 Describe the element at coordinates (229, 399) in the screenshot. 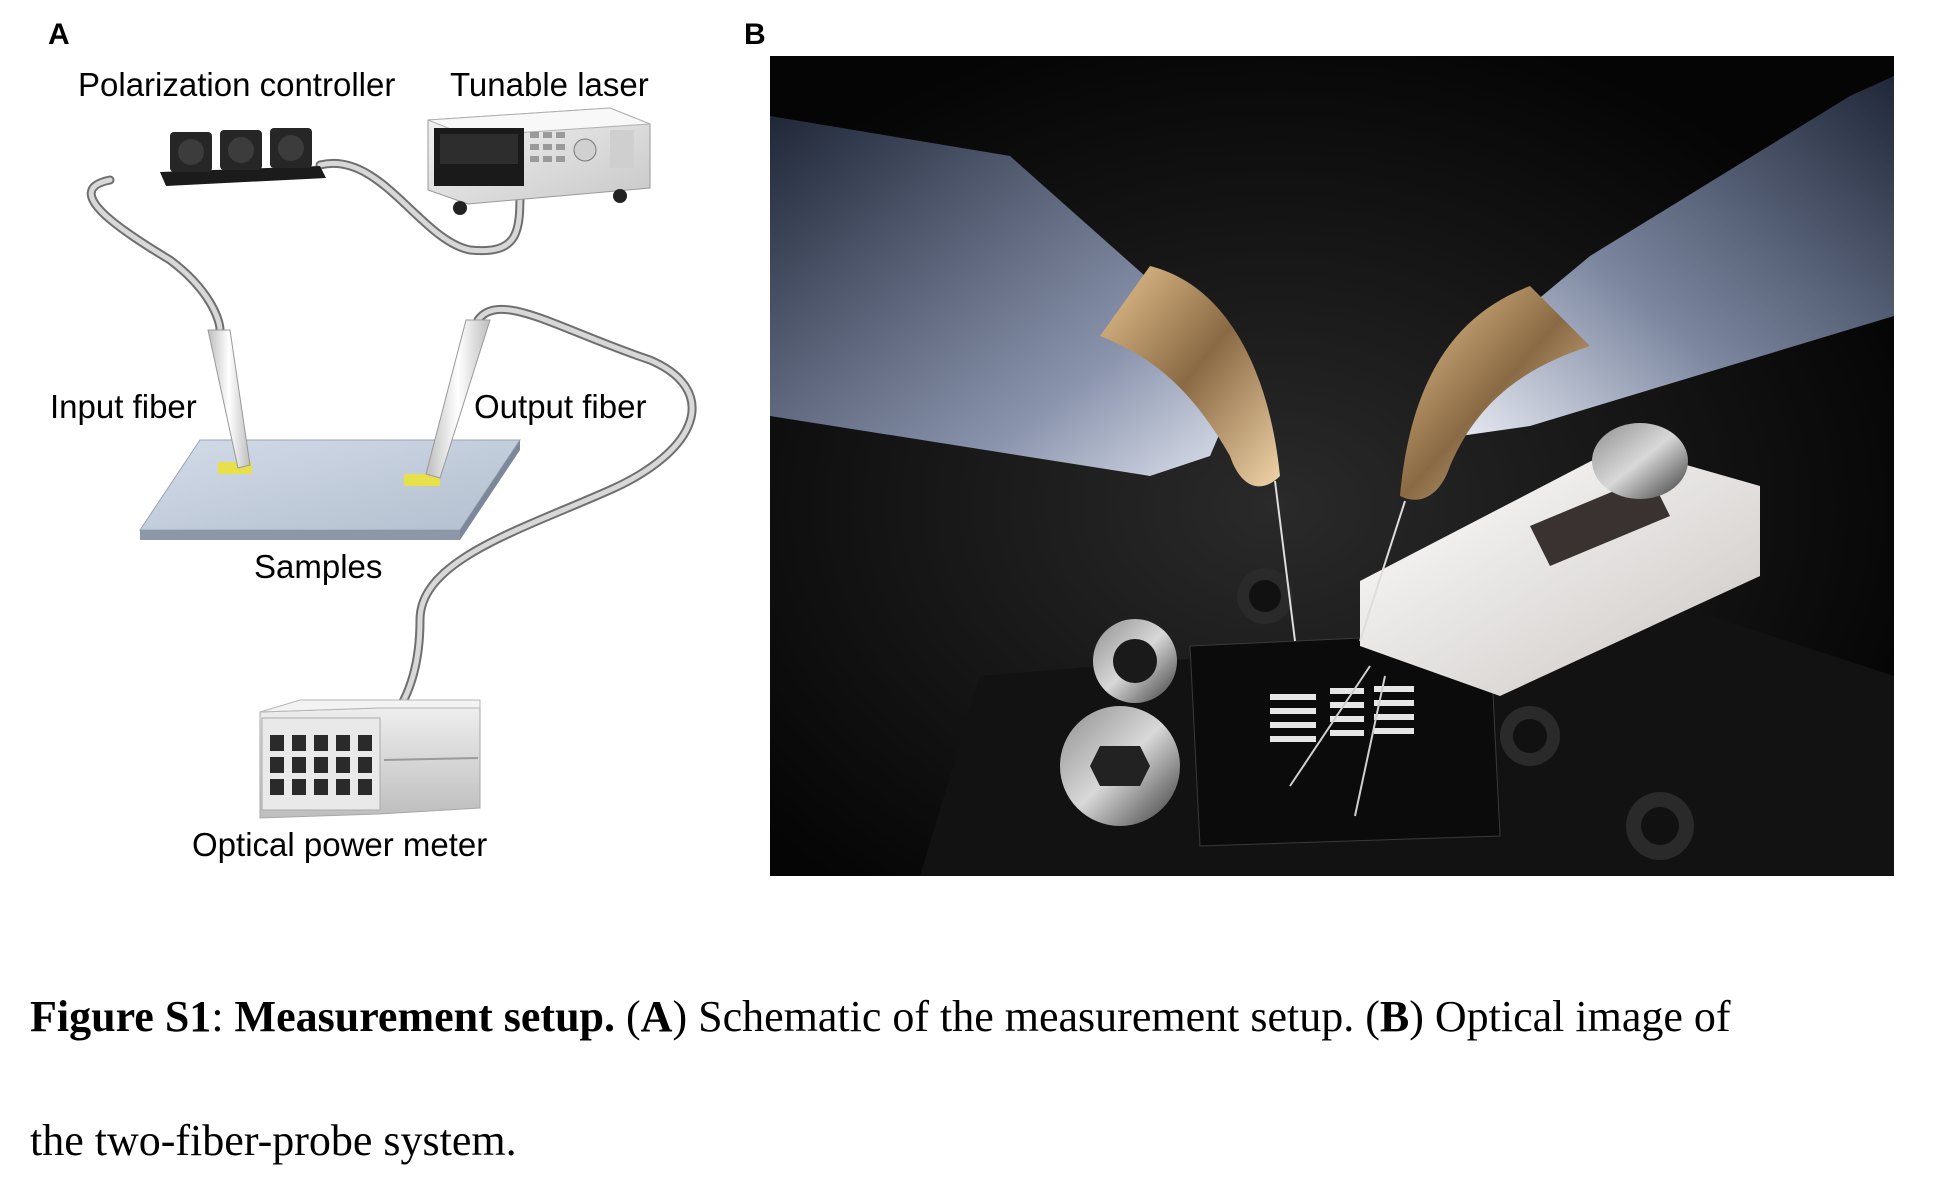

I see `input-fiber-probe` at that location.